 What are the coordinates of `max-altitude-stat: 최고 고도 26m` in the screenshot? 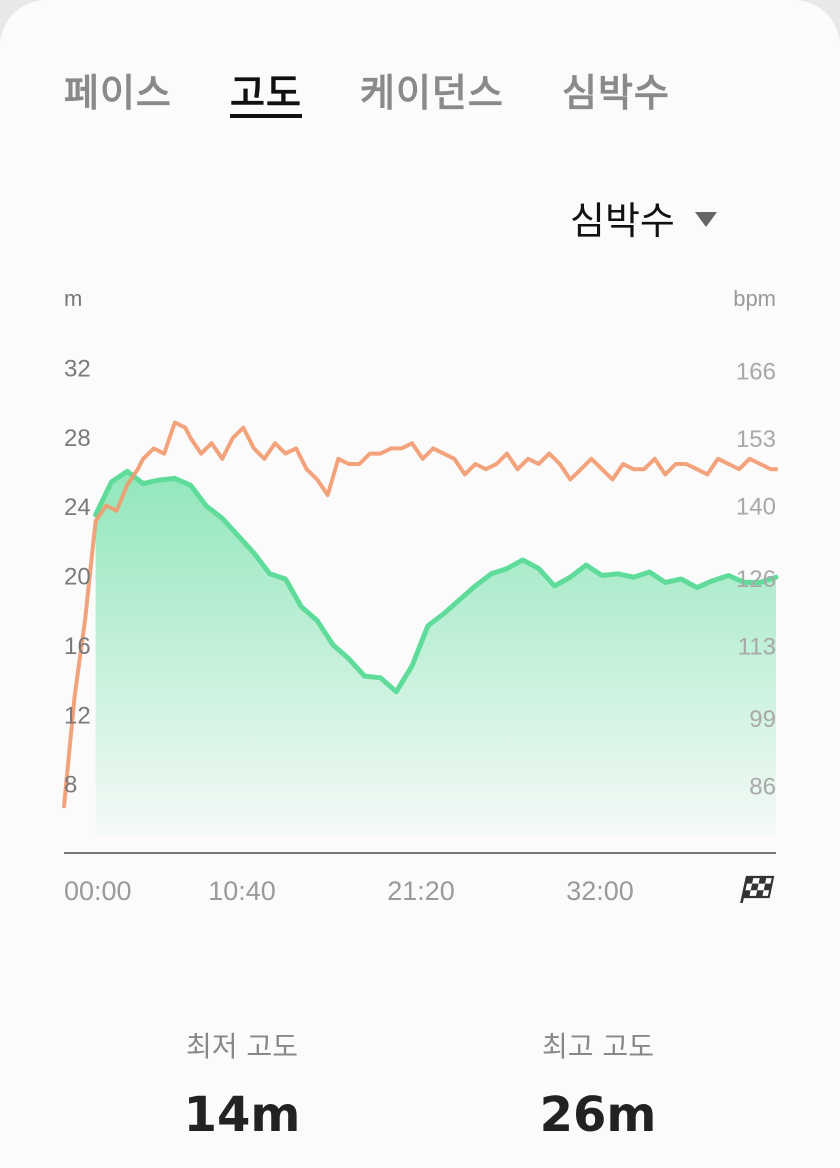 It's located at (598, 1084).